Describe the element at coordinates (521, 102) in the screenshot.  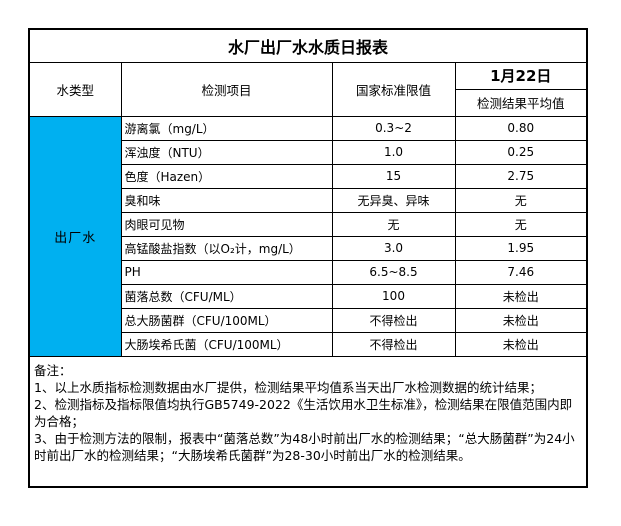
I see `column-header-avg-result: 检测结果平均值` at that location.